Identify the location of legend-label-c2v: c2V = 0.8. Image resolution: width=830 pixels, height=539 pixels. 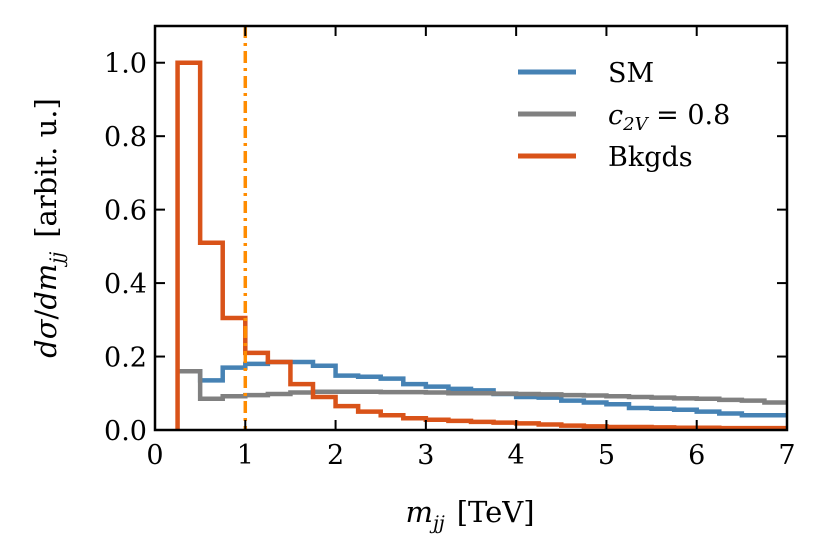
(669, 117).